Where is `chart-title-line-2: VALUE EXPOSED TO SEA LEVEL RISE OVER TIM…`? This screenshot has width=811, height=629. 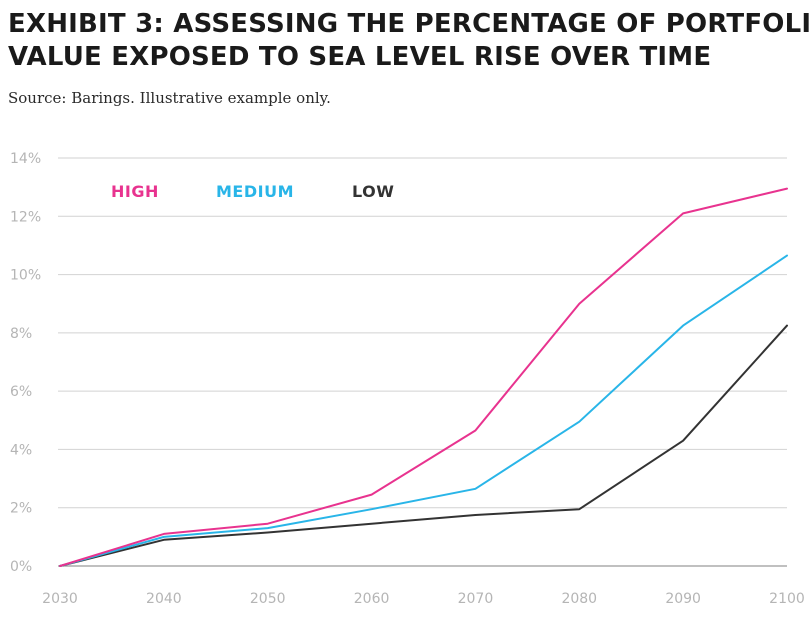 chart-title-line-2: VALUE EXPOSED TO SEA LEVEL RISE OVER TIM… is located at coordinates (360, 57).